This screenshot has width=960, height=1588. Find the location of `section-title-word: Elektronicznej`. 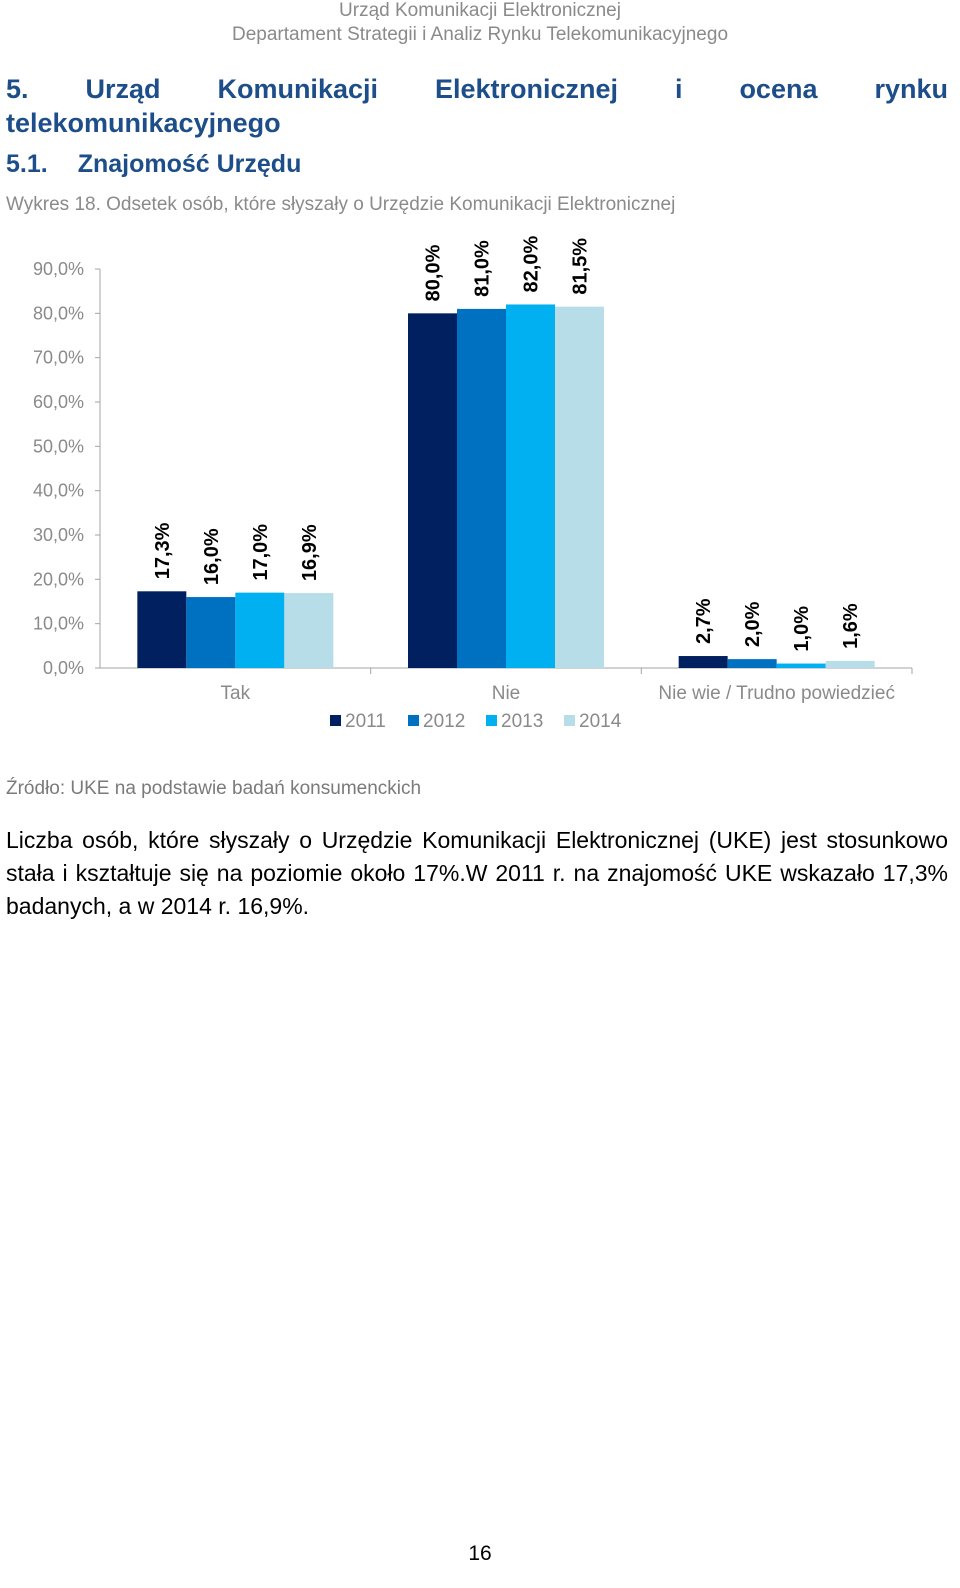

section-title-word: Elektronicznej is located at coordinates (526, 89).